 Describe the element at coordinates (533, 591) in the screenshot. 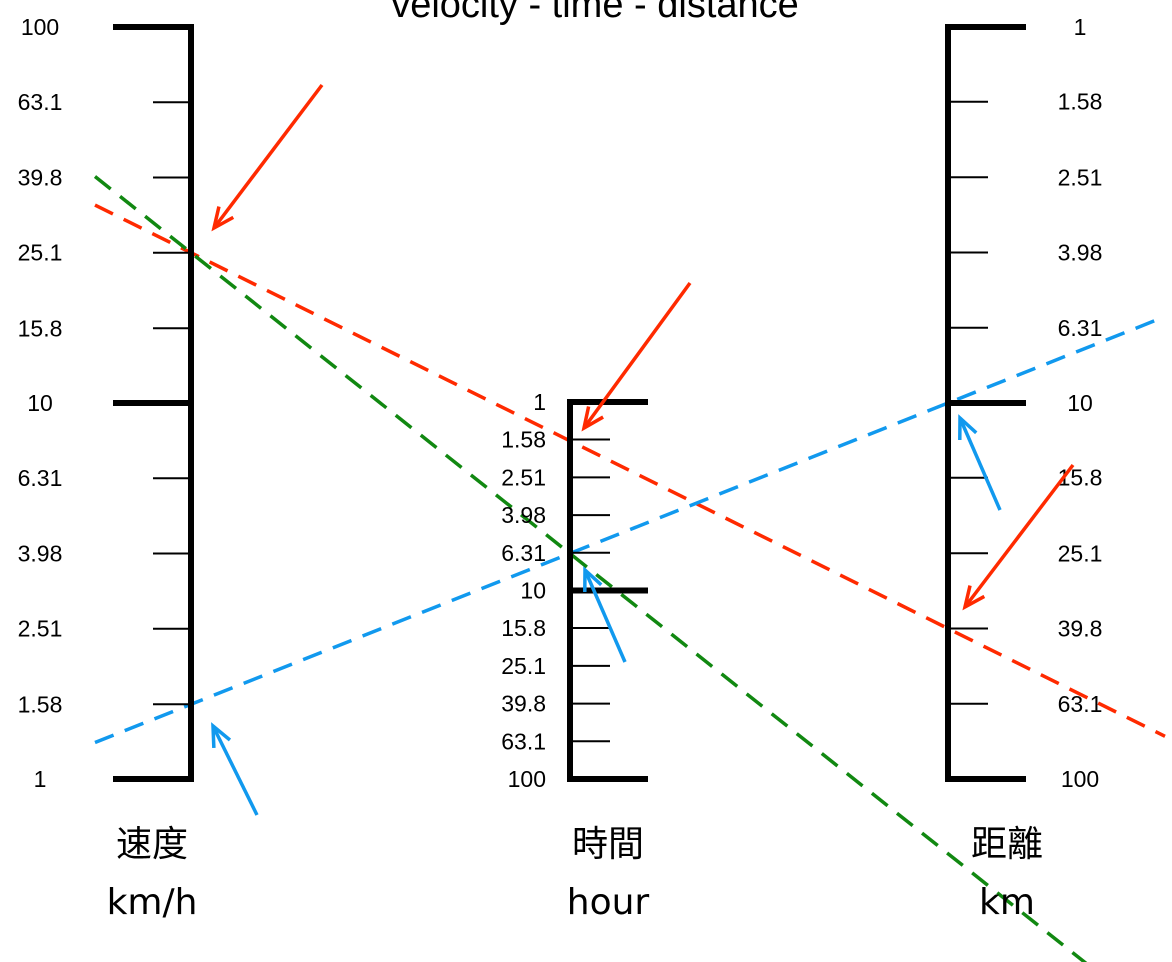

I see `time-tick-label: 10` at that location.